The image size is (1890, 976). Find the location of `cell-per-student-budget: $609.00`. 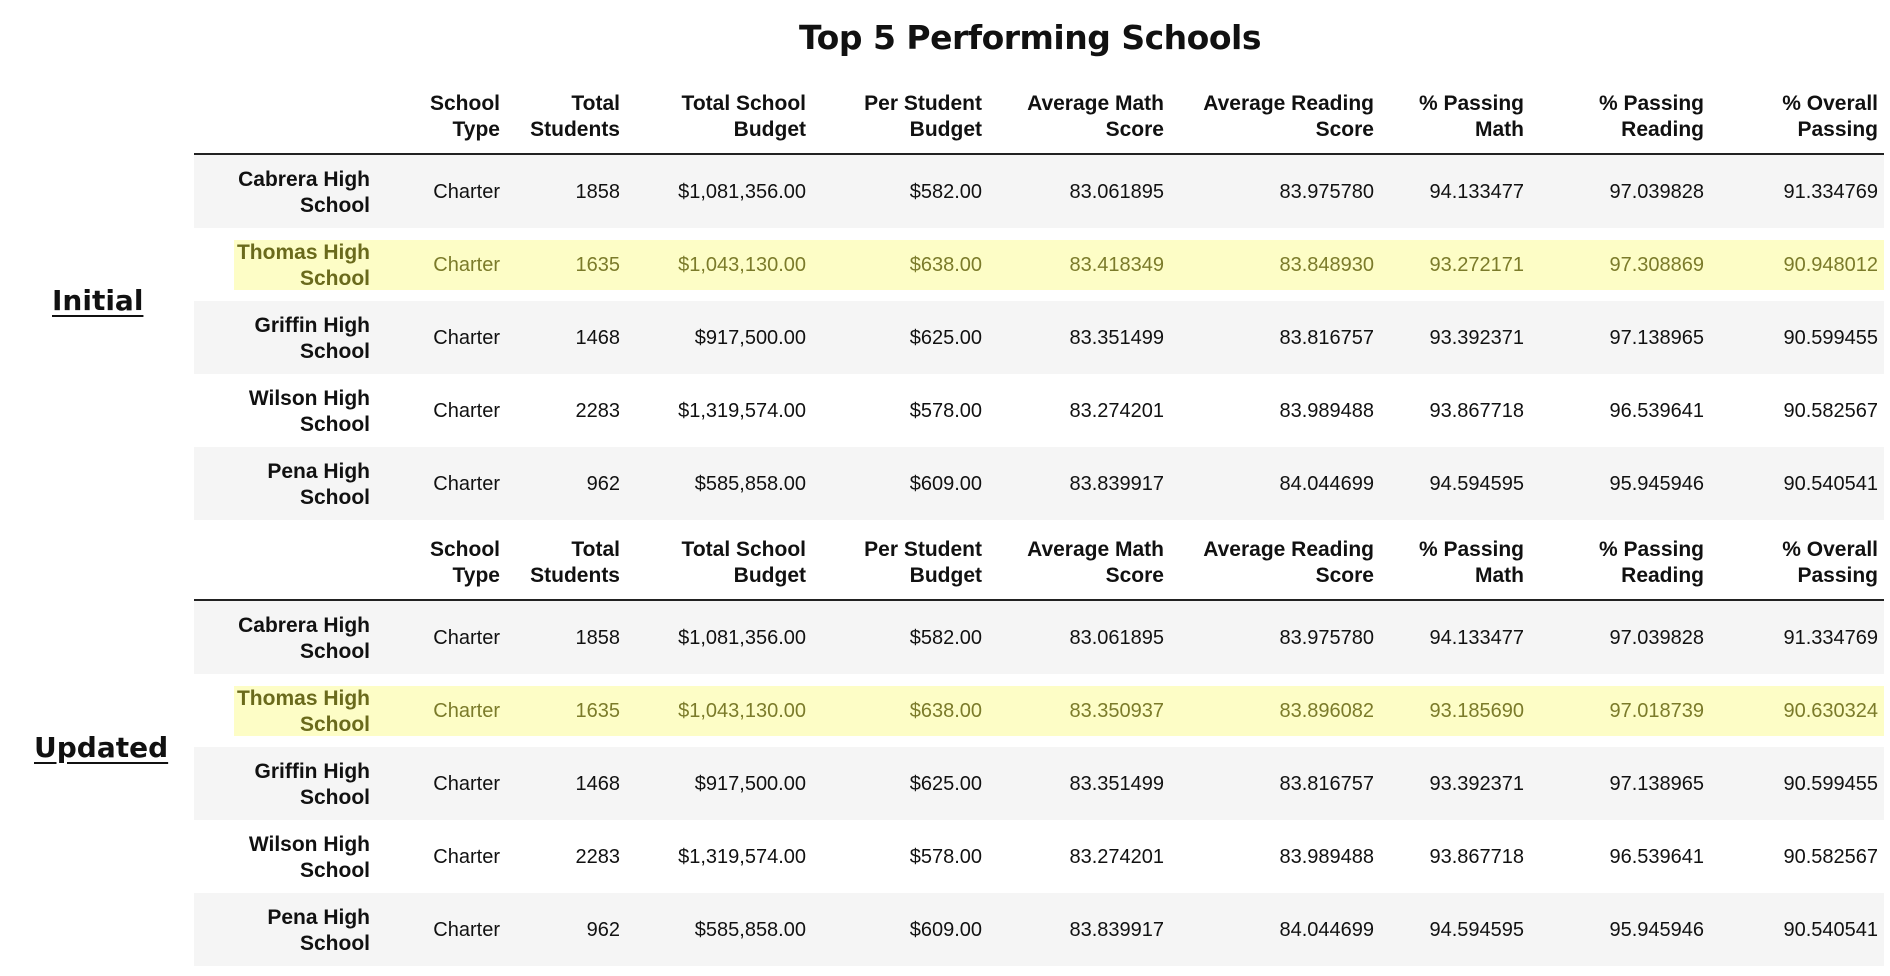

cell-per-student-budget: $609.00 is located at coordinates (945, 930).